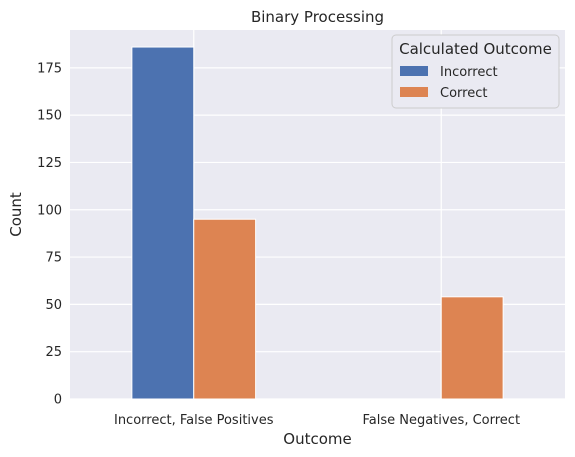  I want to click on y-tick-label: 75, so click(53, 258).